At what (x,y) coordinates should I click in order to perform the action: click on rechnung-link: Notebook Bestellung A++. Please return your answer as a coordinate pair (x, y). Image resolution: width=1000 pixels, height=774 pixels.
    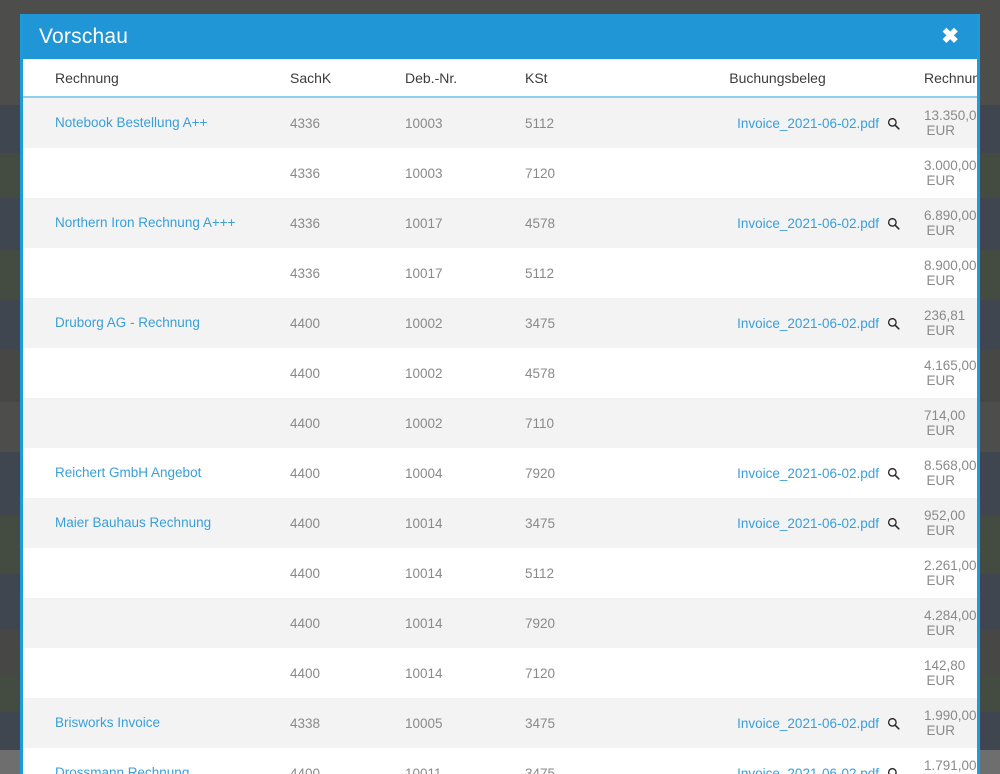
    Looking at the image, I should click on (131, 122).